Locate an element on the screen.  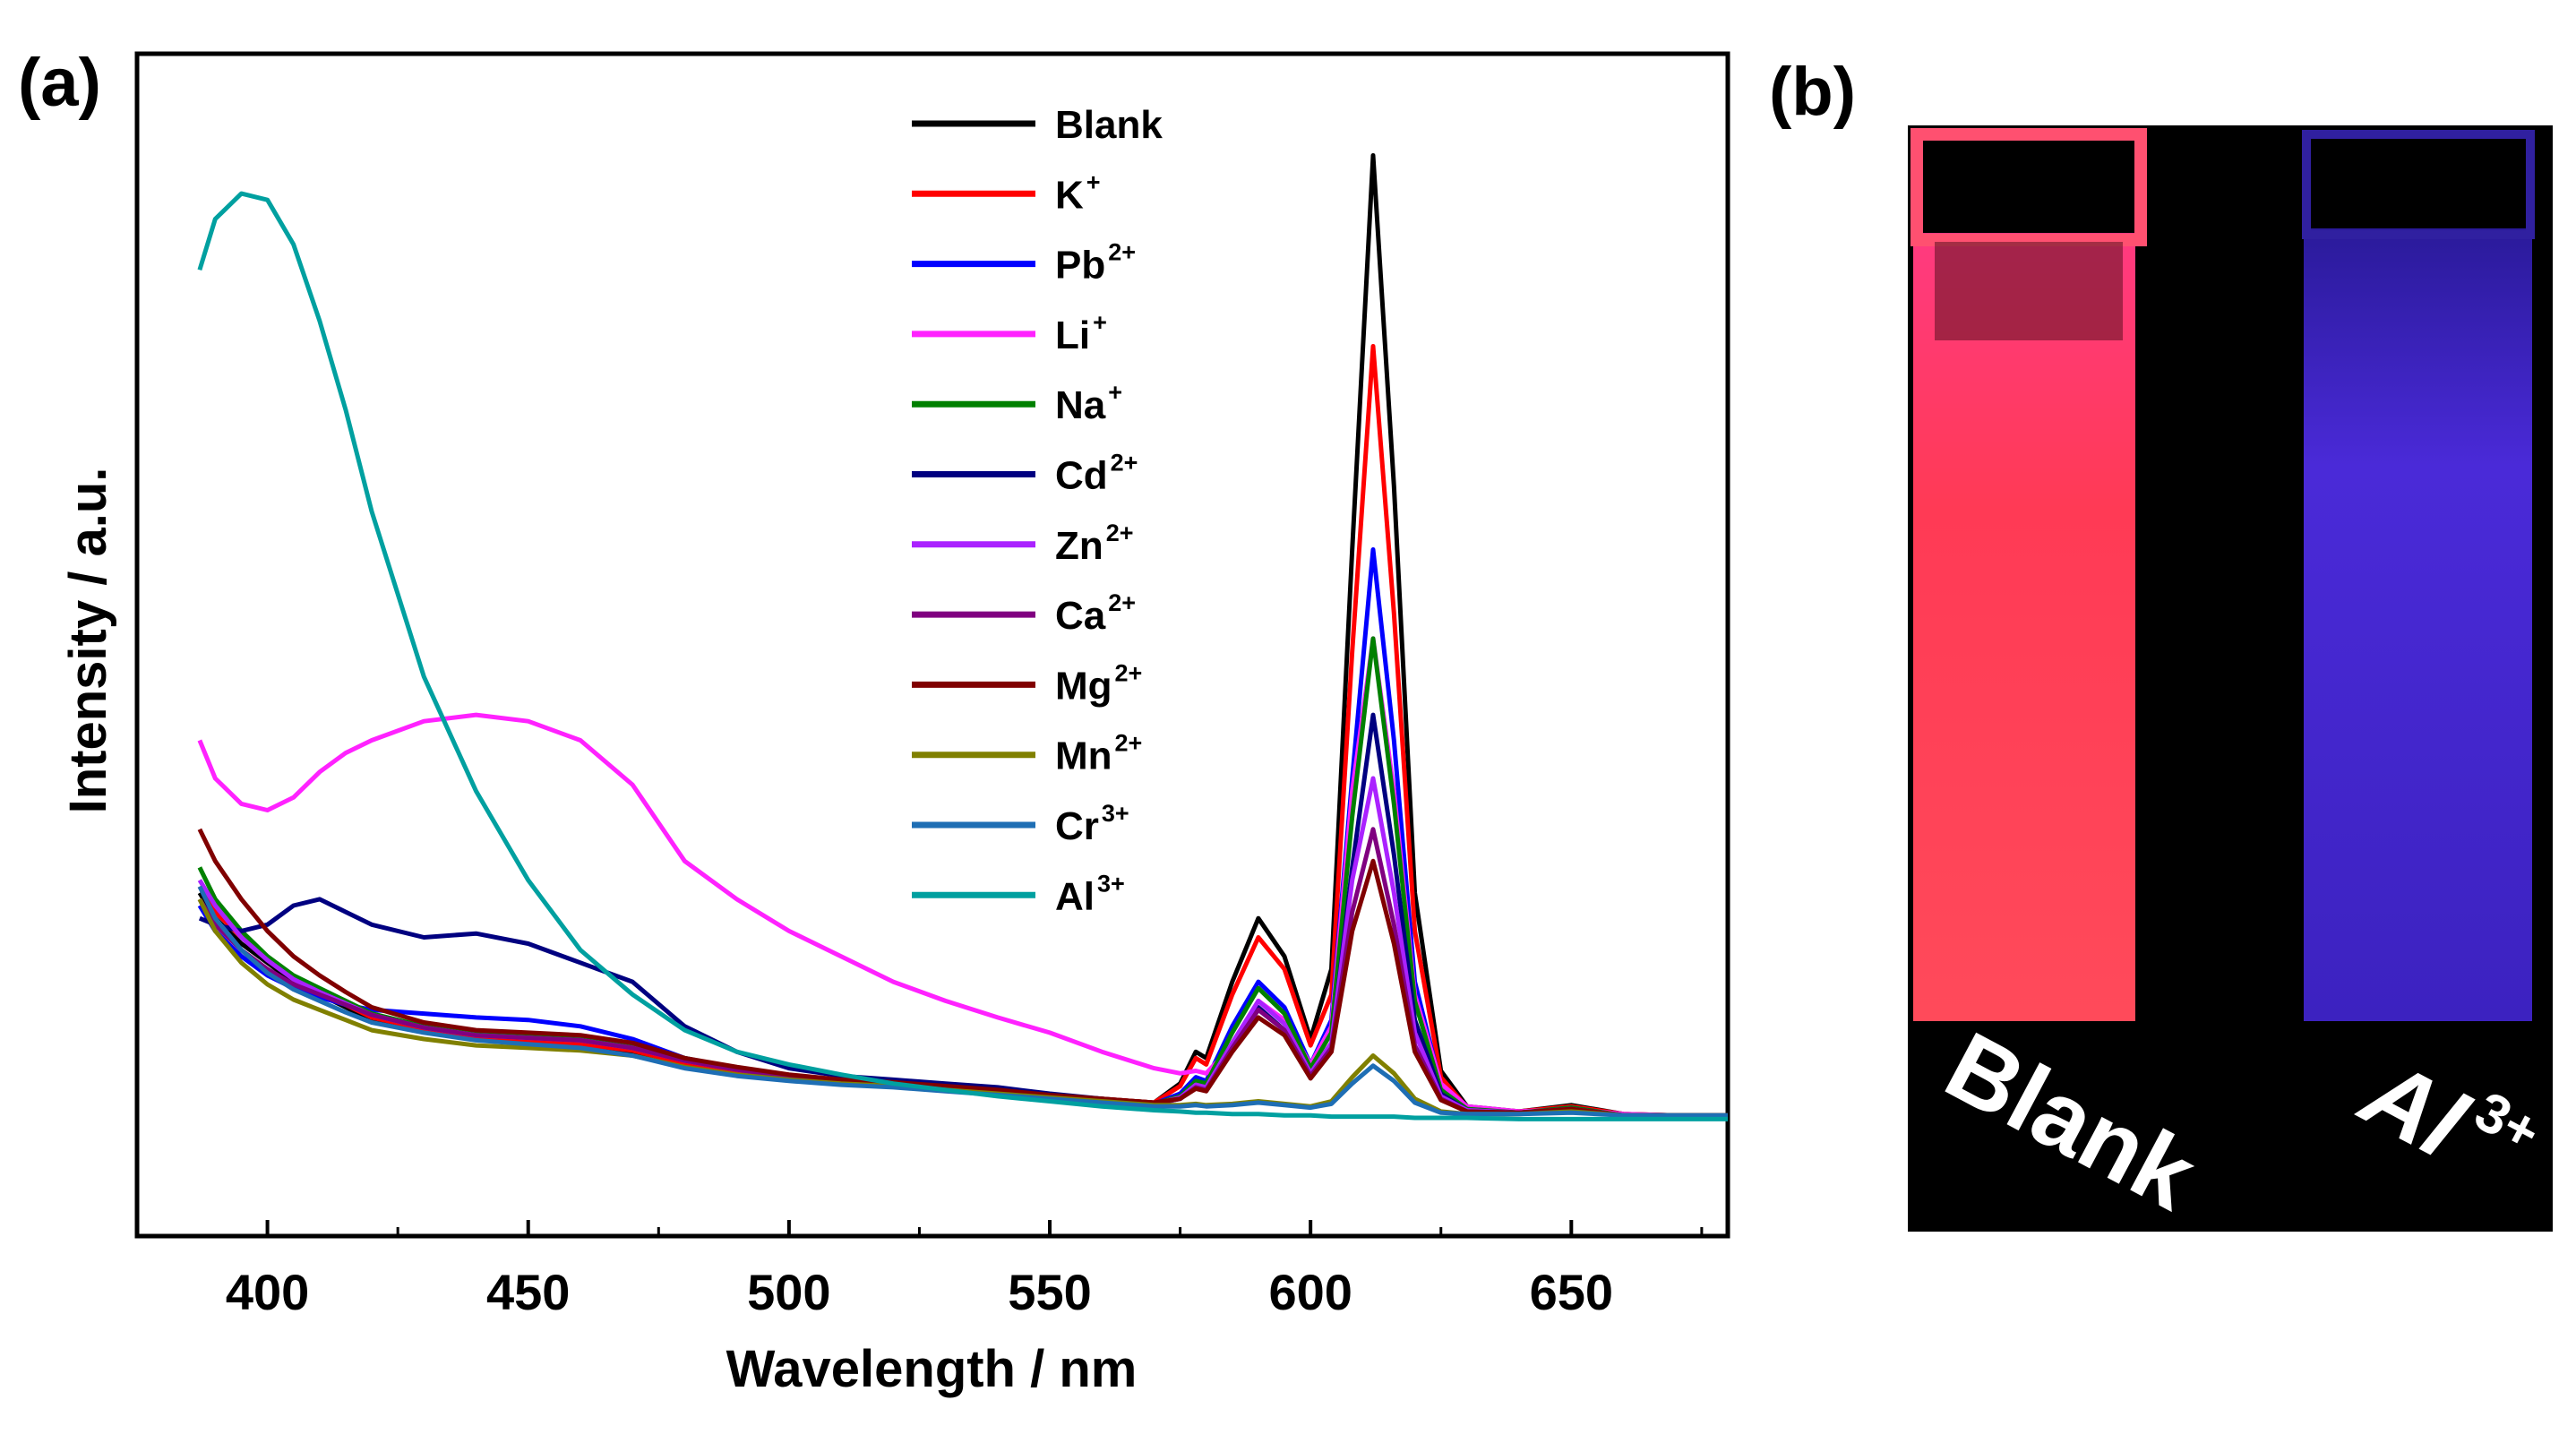
x-tick-label-650: 650 is located at coordinates (1571, 1292).